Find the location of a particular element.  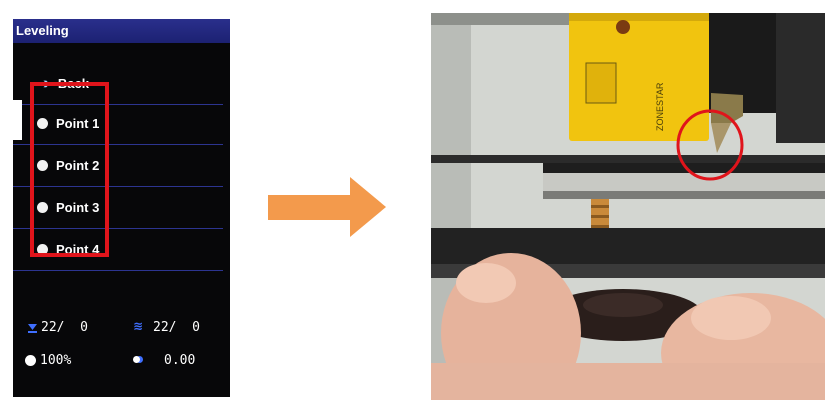

z-offset-readout: 0.00 is located at coordinates (180, 360).